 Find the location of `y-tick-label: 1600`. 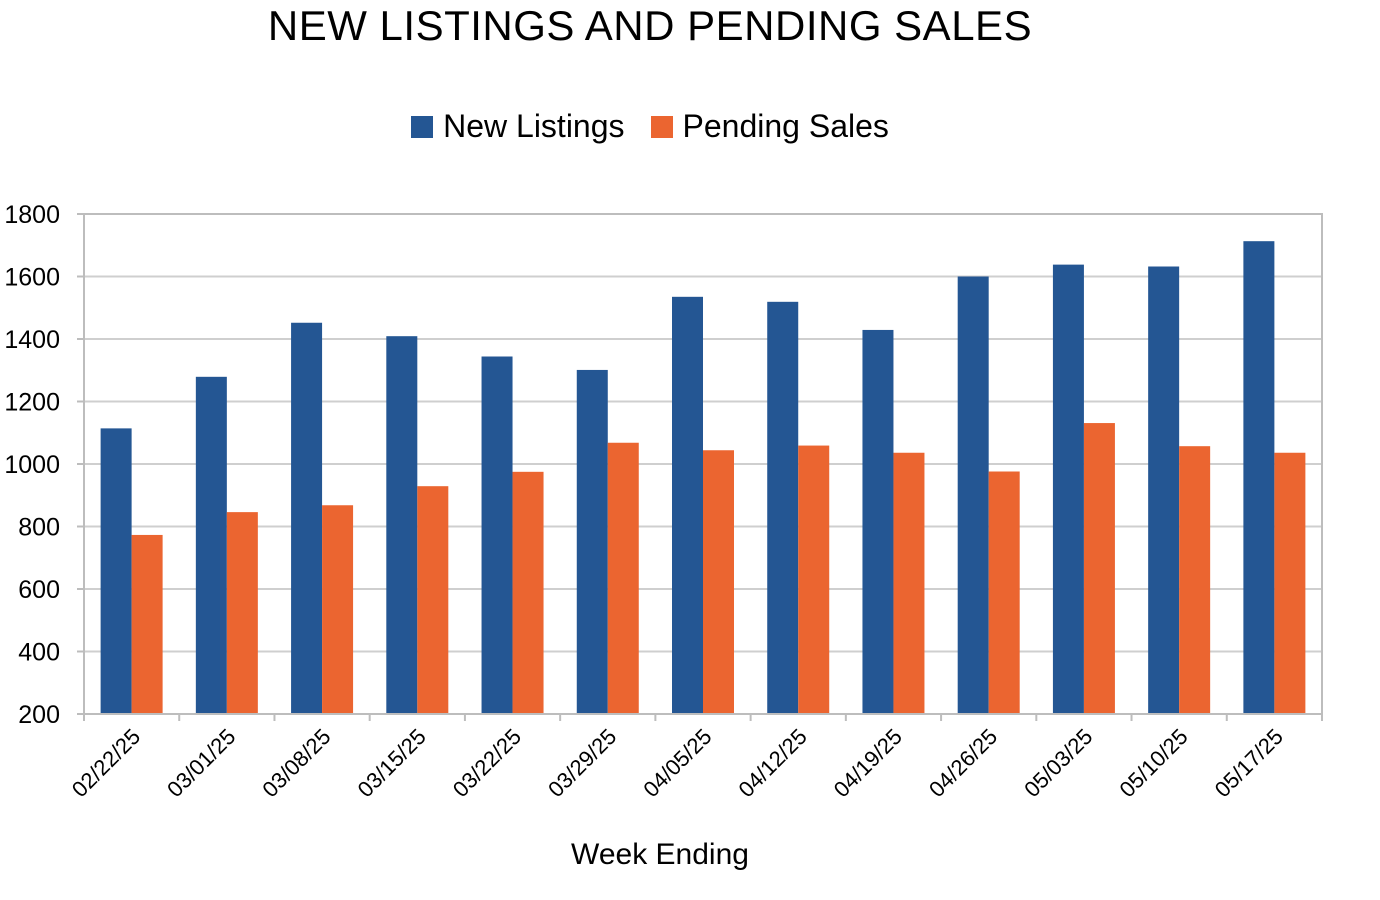

y-tick-label: 1600 is located at coordinates (32, 278).